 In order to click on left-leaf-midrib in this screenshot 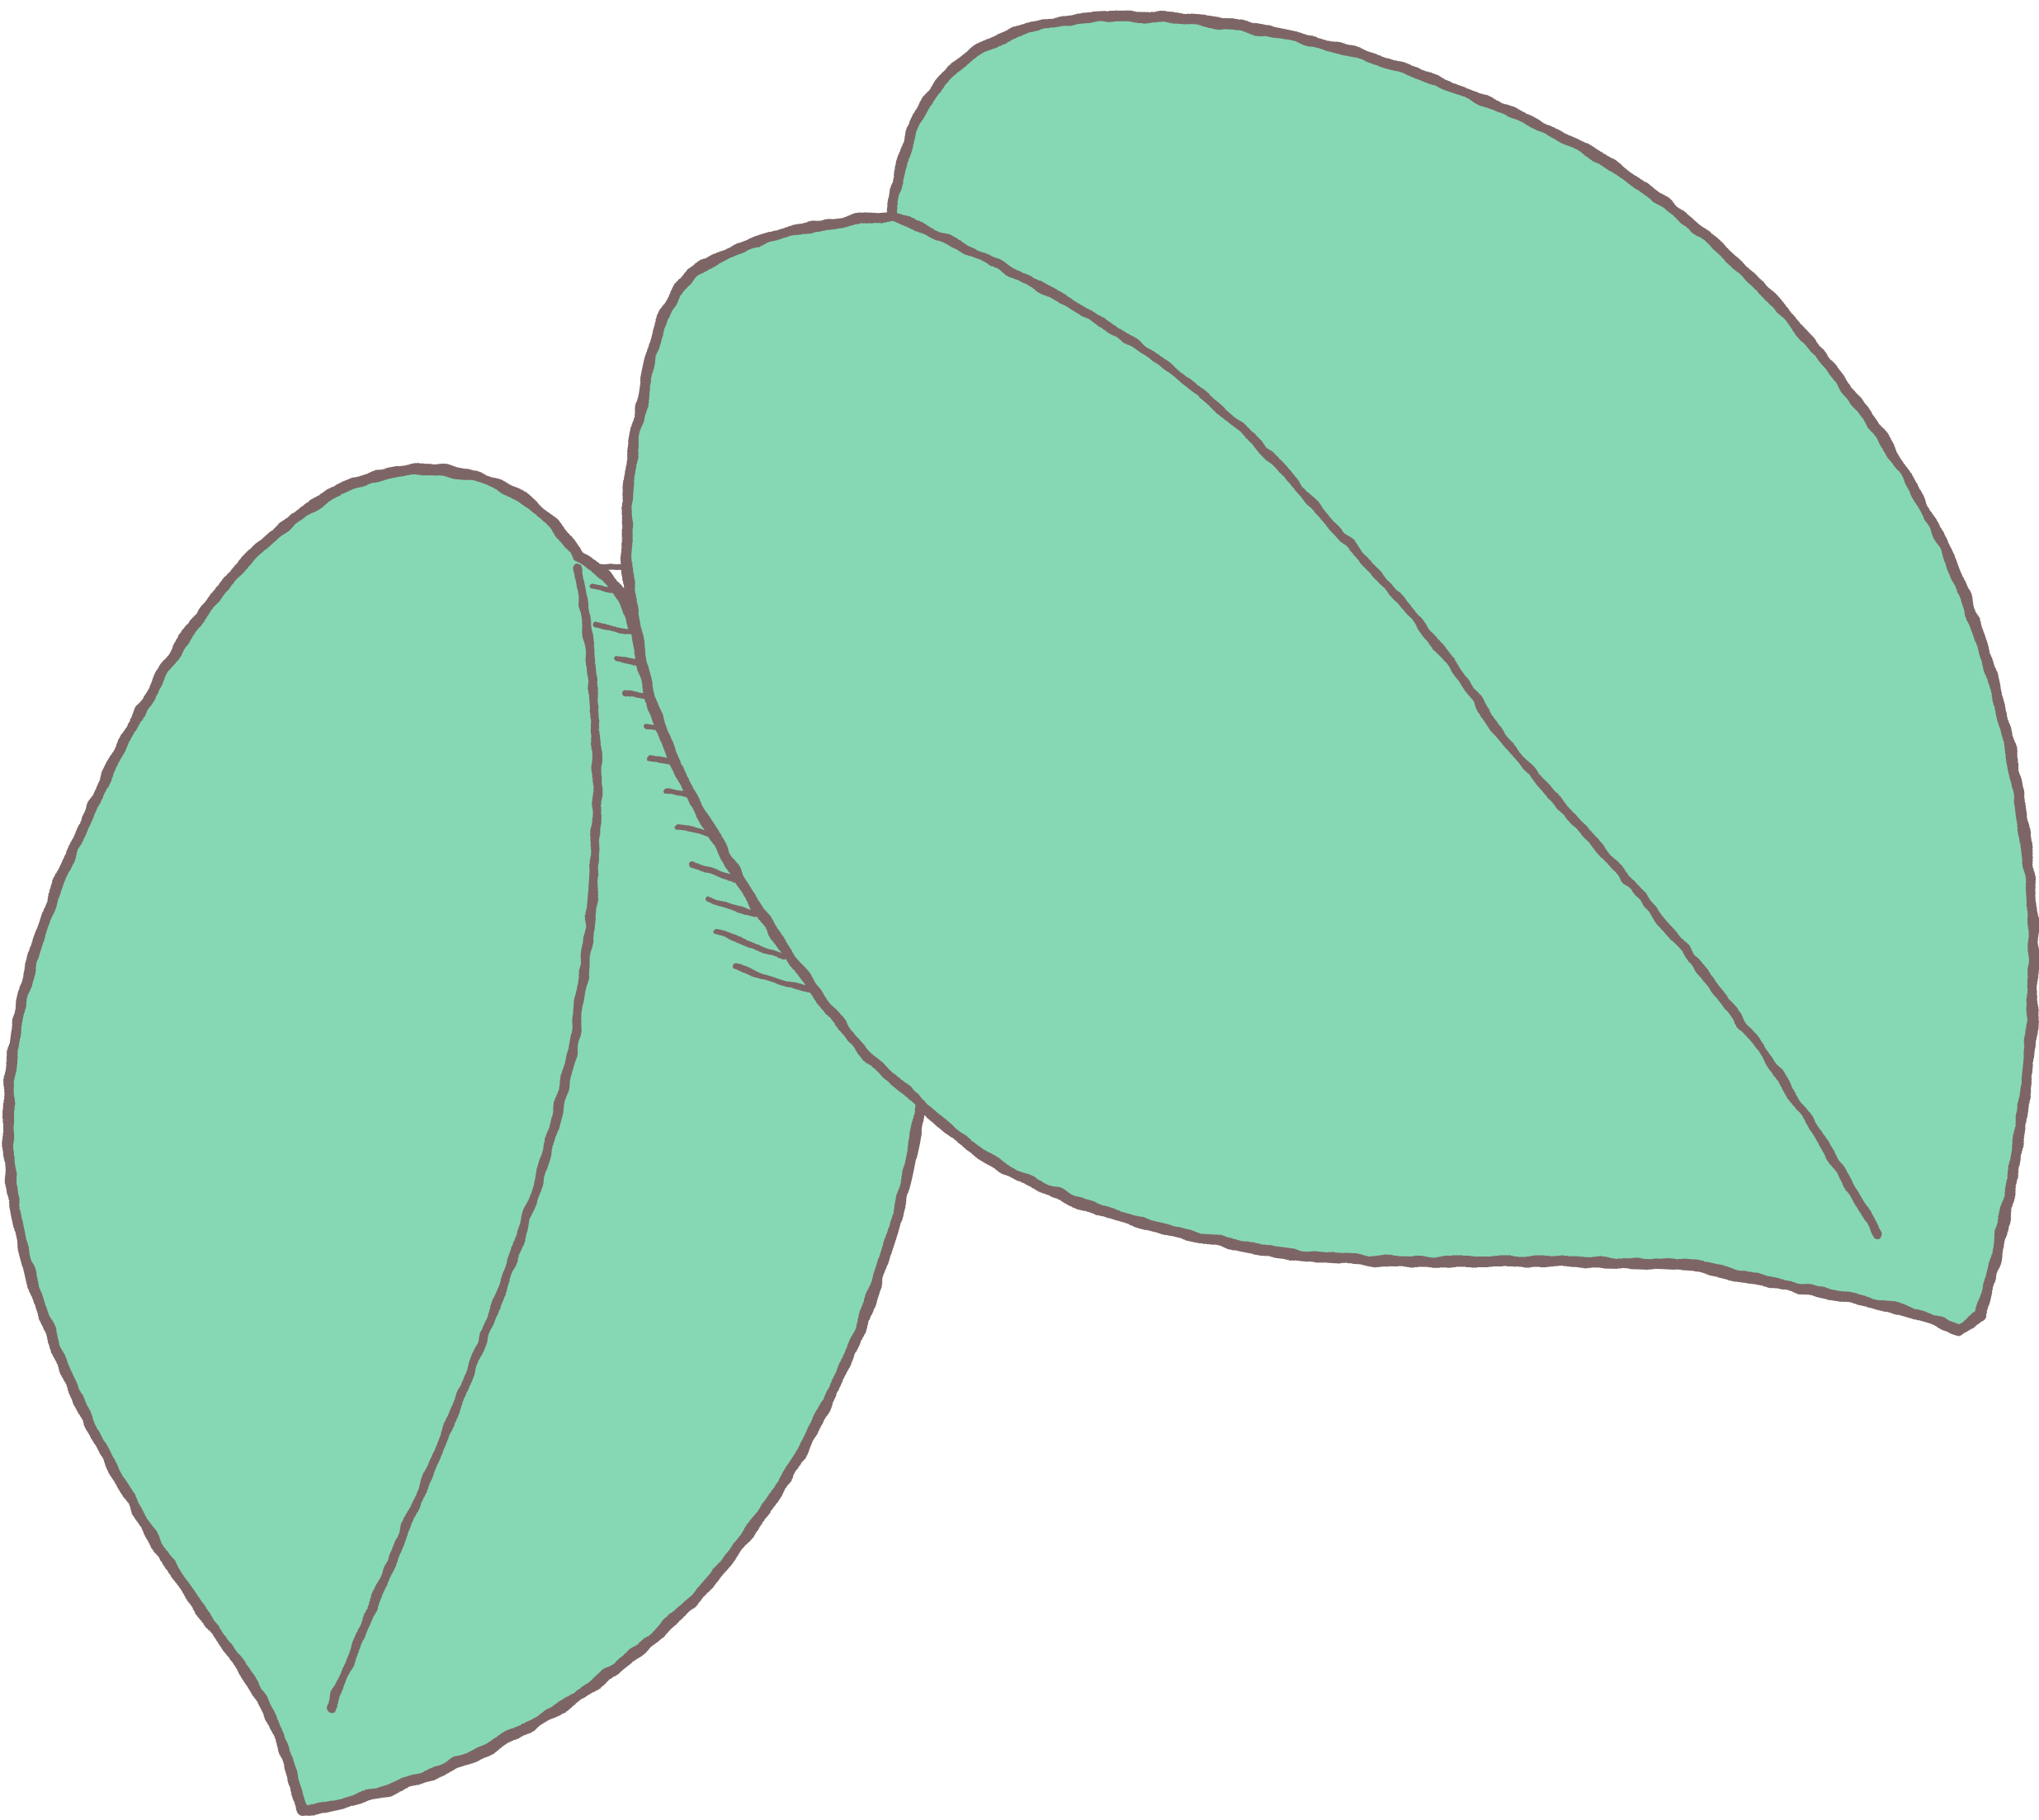, I will do `click(464, 1138)`.